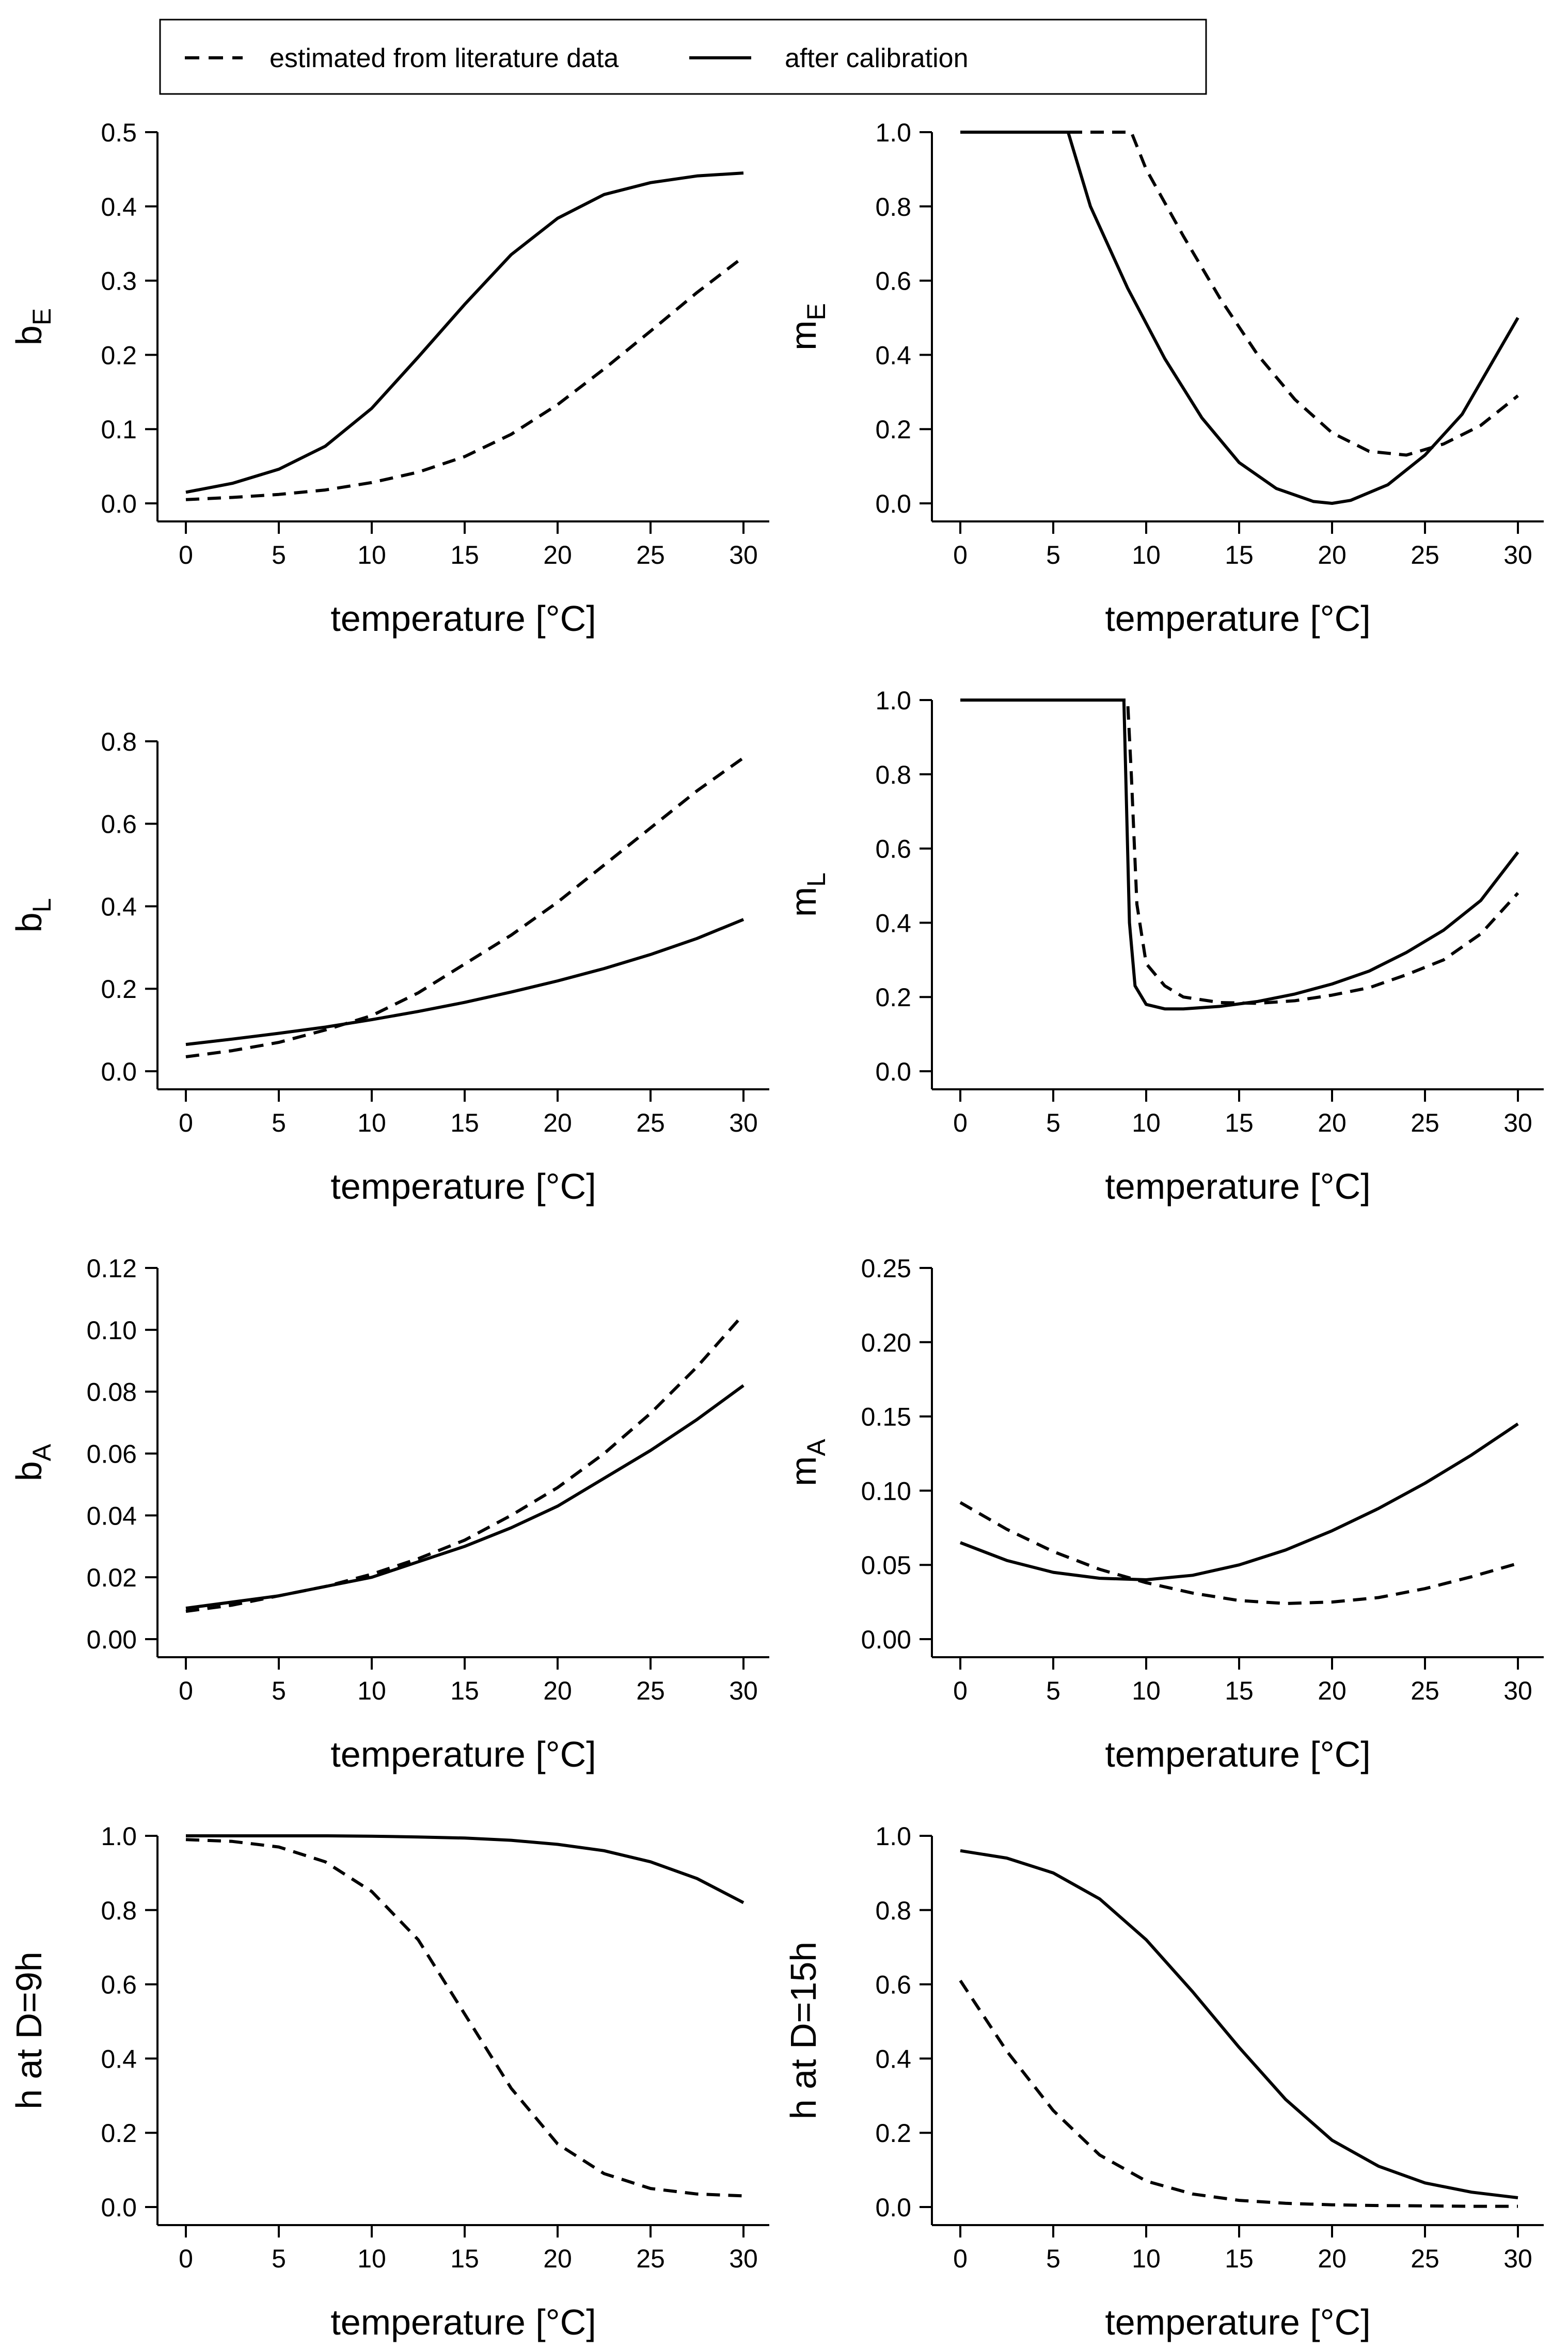 The image size is (1568, 2349). I want to click on y-tick-label: 0.08, so click(112, 1392).